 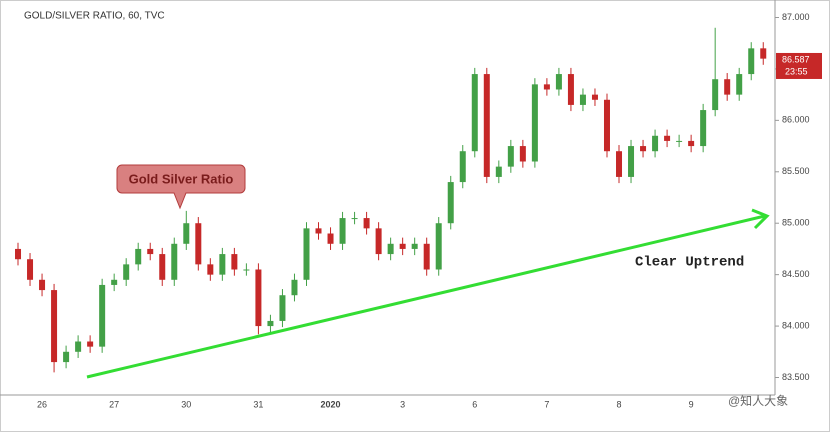 What do you see at coordinates (474, 404) in the screenshot?
I see `x-tick-label: 6` at bounding box center [474, 404].